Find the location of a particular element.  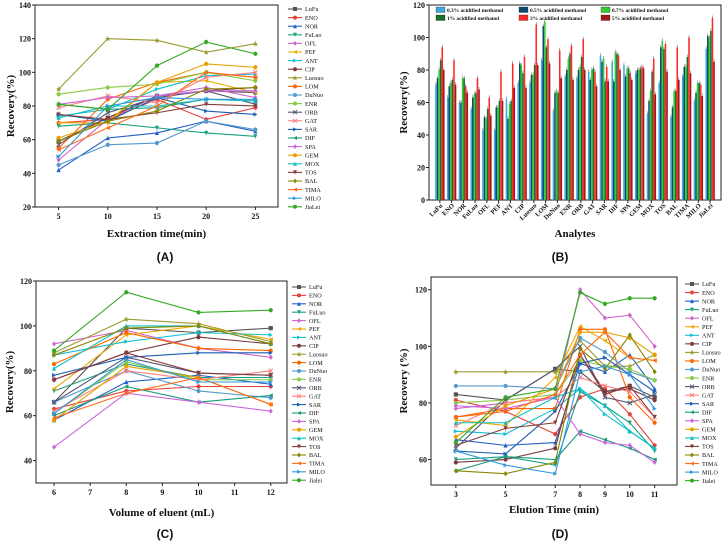

x-tick-label: 11 is located at coordinates (655, 494).